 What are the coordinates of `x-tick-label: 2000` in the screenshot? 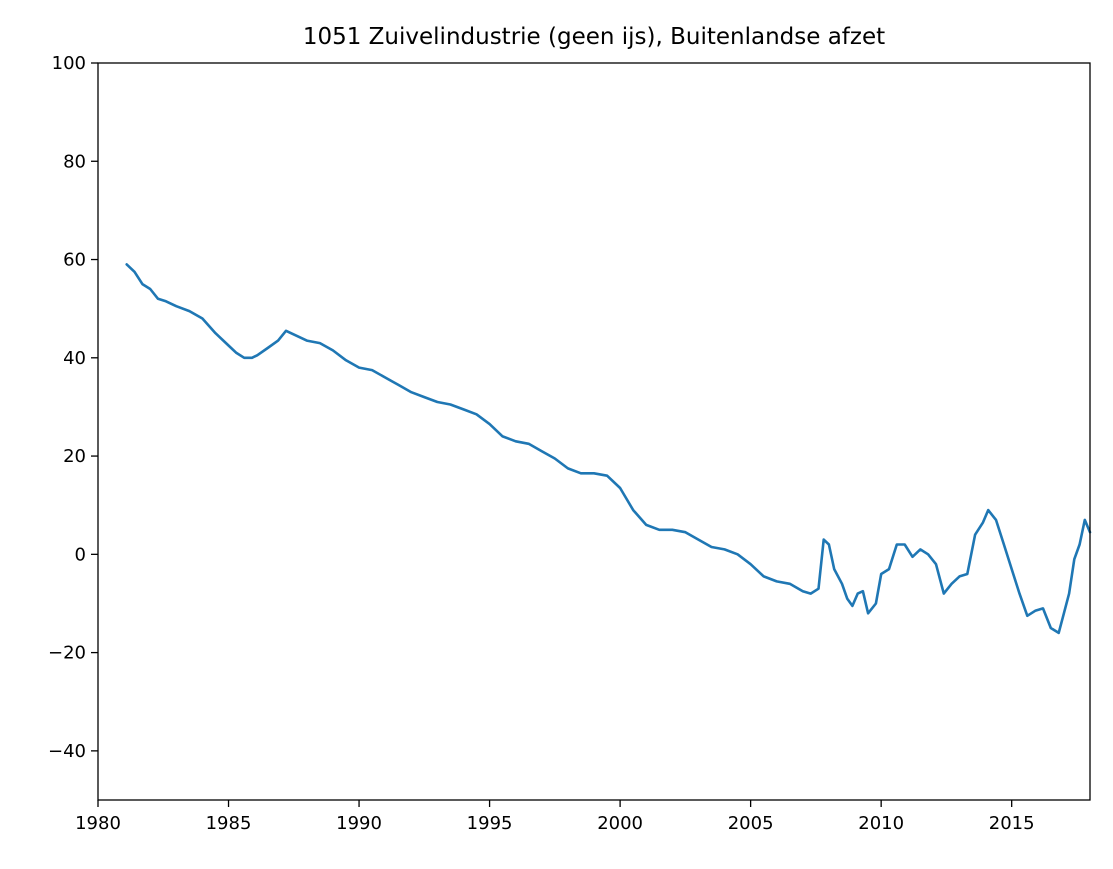 It's located at (620, 823).